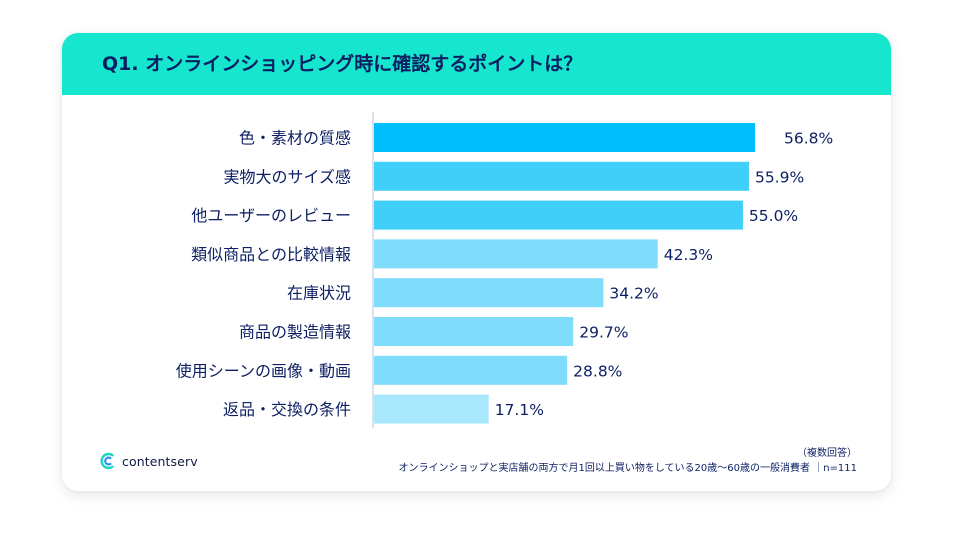 The width and height of the screenshot is (960, 540). Describe the element at coordinates (342, 64) in the screenshot. I see `chart-title: Q1. オンラインショッピング時に確認するポイントは？` at that location.